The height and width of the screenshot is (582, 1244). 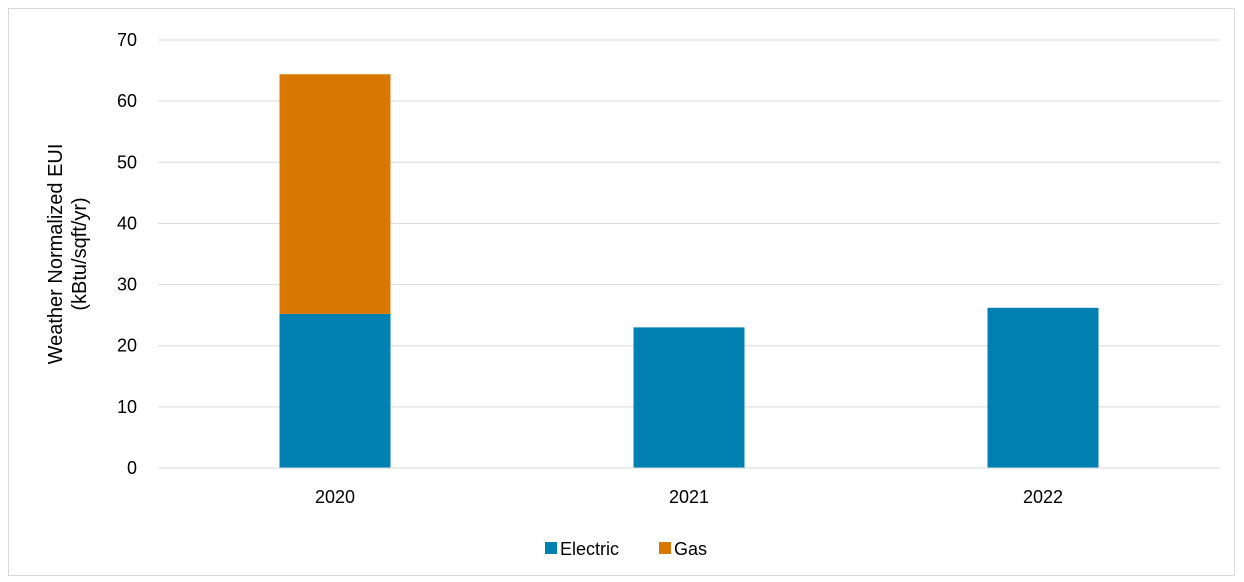 What do you see at coordinates (127, 407) in the screenshot?
I see `y-tick-label: 10` at bounding box center [127, 407].